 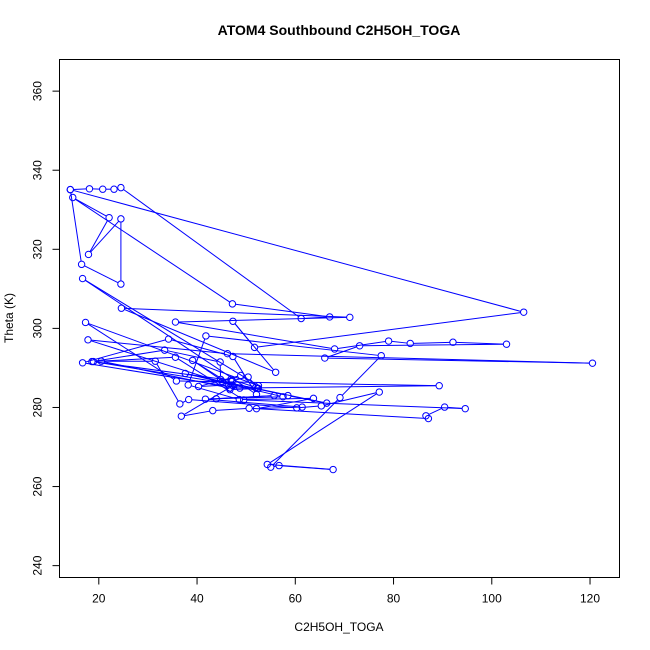 What do you see at coordinates (9, 318) in the screenshot?
I see `y-axis-label: Theta (K)` at bounding box center [9, 318].